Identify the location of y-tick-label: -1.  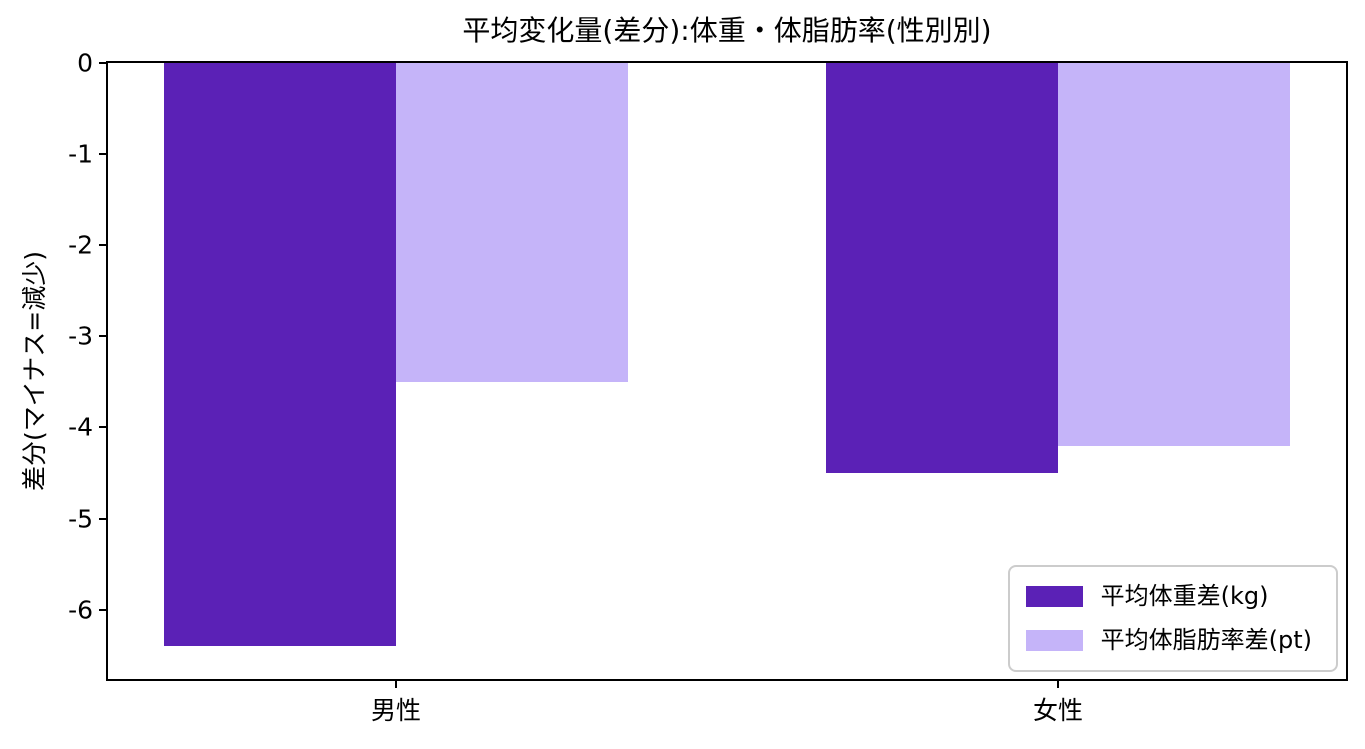
(80, 154).